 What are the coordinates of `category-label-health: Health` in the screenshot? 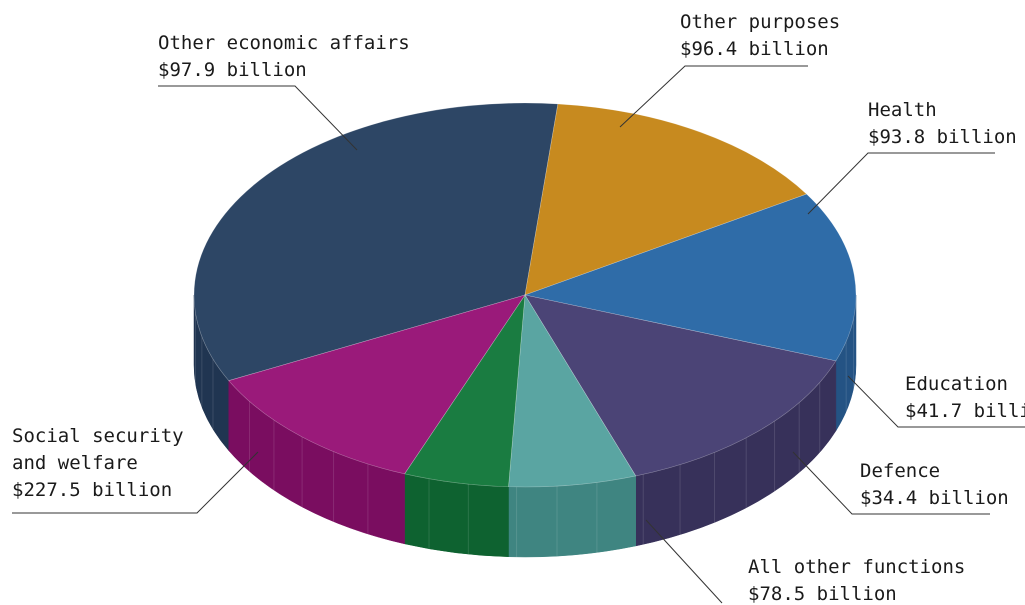 It's located at (902, 110).